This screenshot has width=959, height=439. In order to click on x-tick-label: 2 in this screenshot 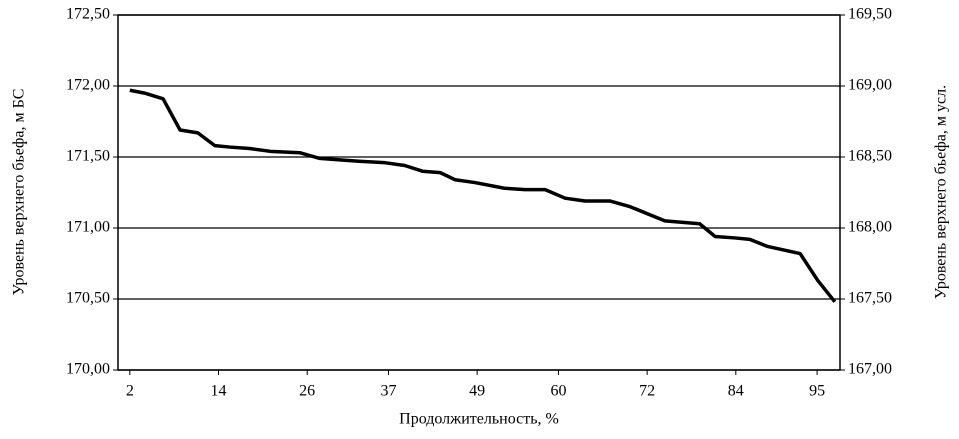, I will do `click(130, 391)`.